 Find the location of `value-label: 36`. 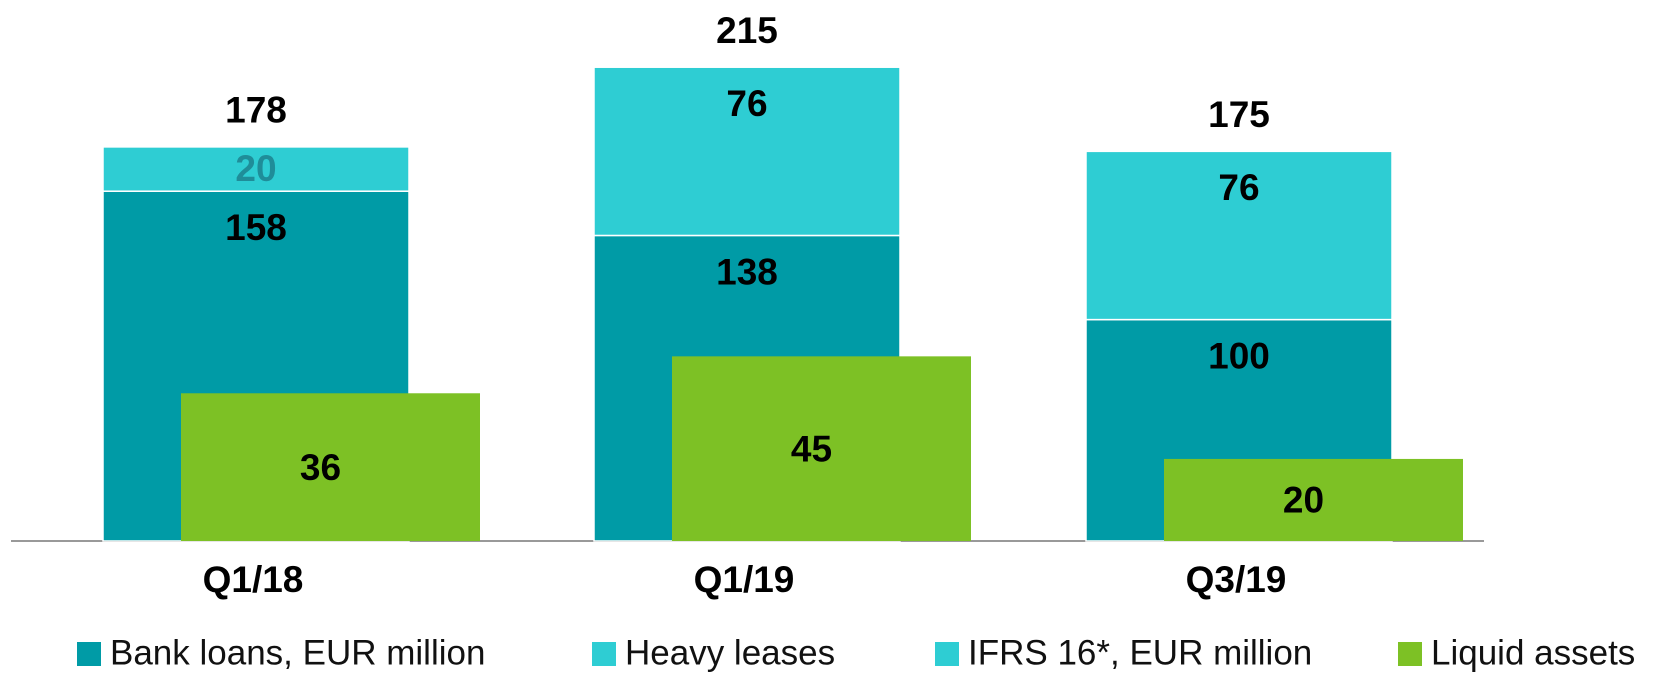

value-label: 36 is located at coordinates (320, 467).